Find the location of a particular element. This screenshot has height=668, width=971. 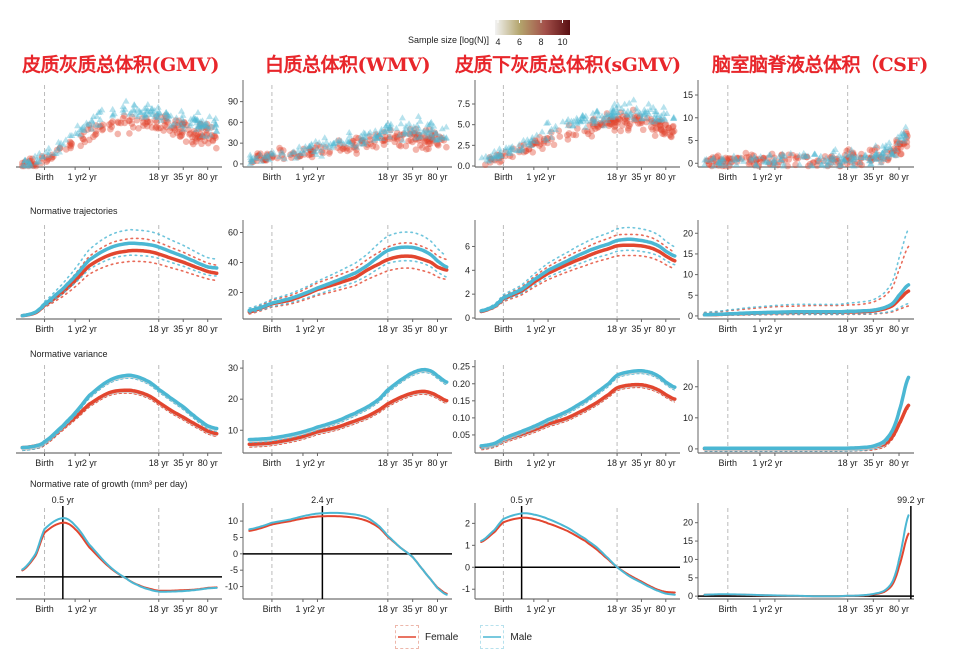

x-tick-label: 35 yr is located at coordinates (183, 609).